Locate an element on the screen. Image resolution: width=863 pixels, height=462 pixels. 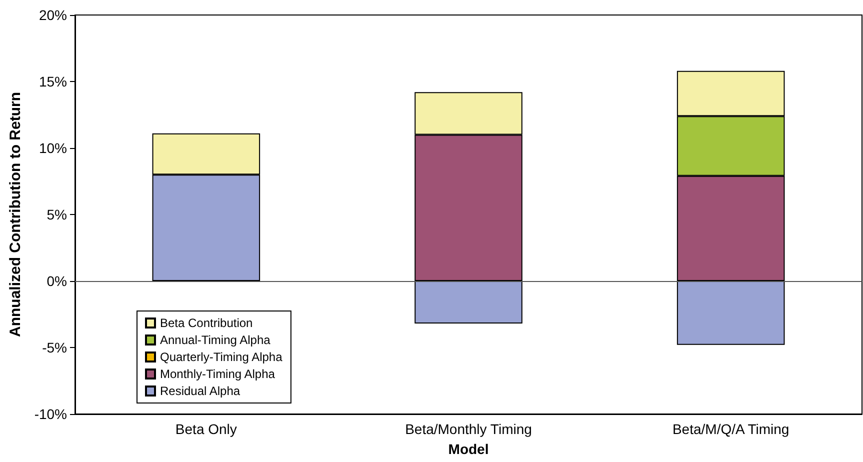
x-tick-label: Beta/M/Q/A Timing is located at coordinates (731, 429).